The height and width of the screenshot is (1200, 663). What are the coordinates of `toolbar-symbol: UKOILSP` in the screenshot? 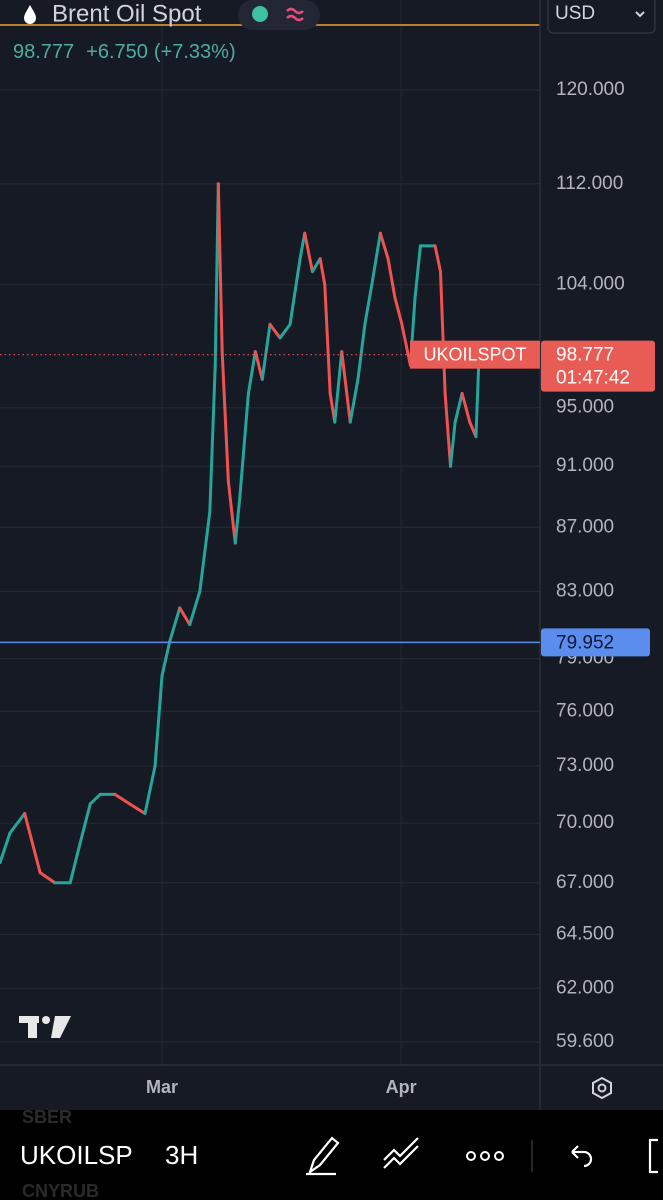 It's located at (76, 1155).